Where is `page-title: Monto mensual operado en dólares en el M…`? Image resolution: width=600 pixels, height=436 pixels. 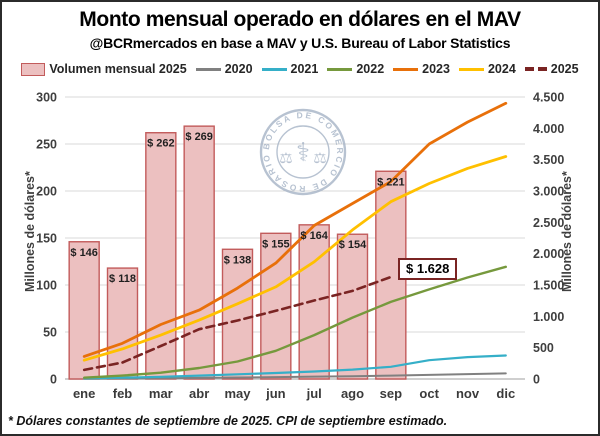 page-title: Monto mensual operado en dólares en el M… is located at coordinates (300, 19).